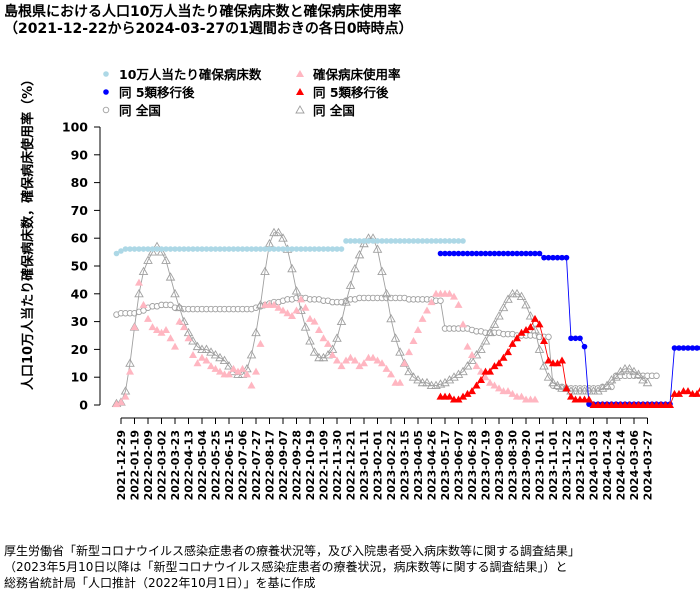 Image resolution: width=700 pixels, height=600 pixels. Describe the element at coordinates (324, 465) in the screenshot. I see `x-tick-label: 2022-11-09` at that location.